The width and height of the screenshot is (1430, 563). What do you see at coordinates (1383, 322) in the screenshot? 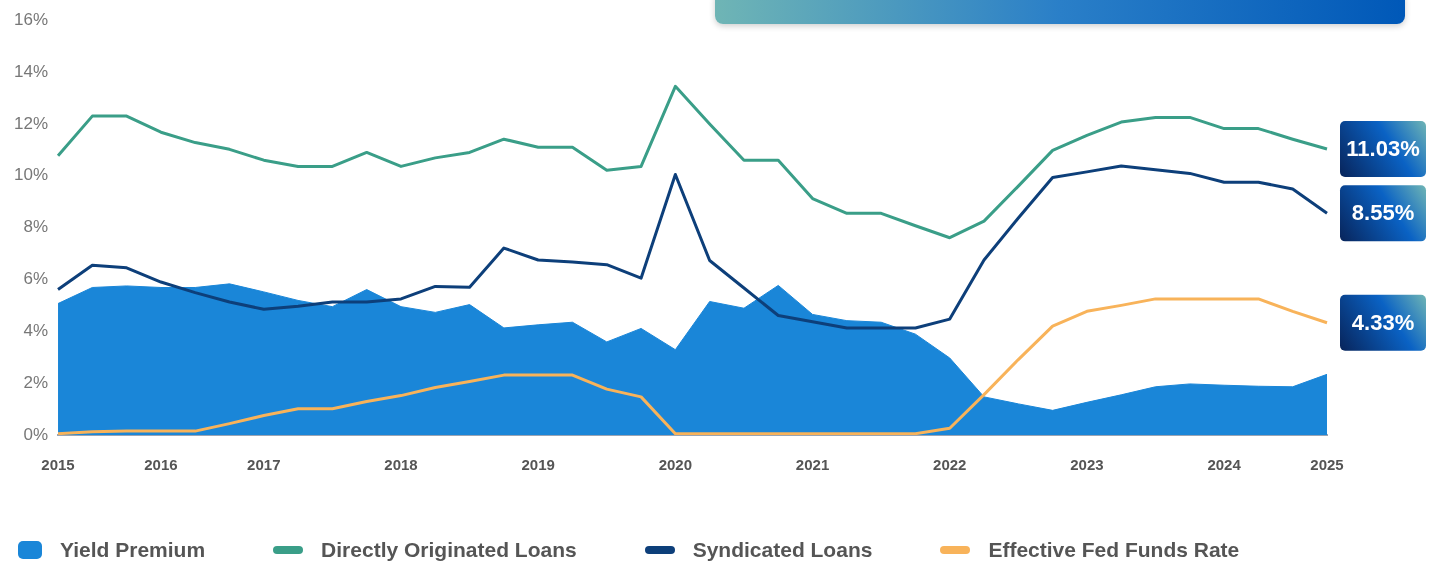
I see `data-label: 4.33%` at bounding box center [1383, 322].